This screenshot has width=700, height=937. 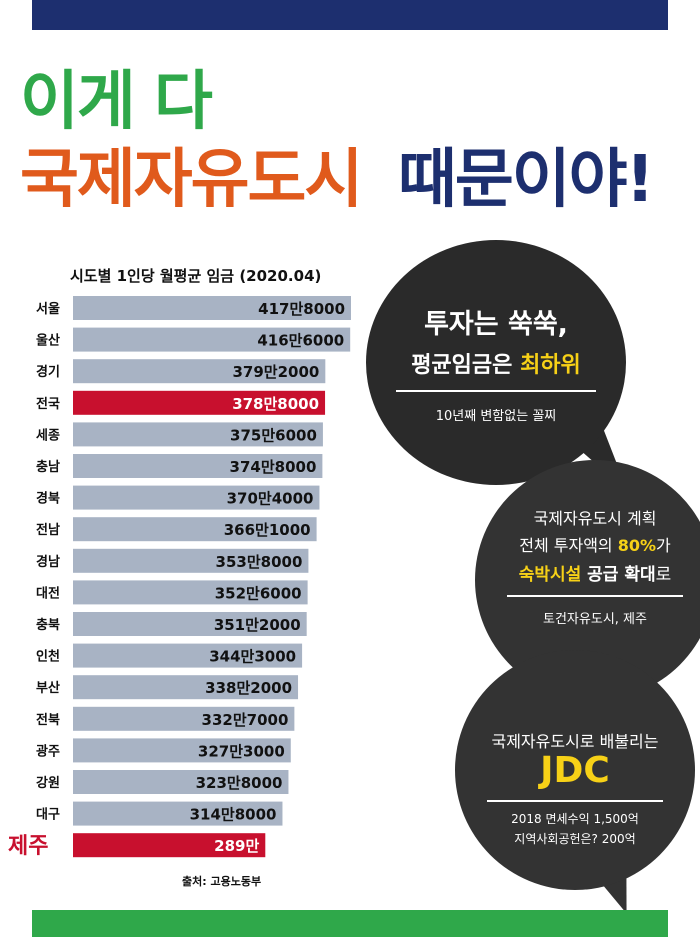 What do you see at coordinates (48, 562) in the screenshot?
I see `category-label: 경남` at bounding box center [48, 562].